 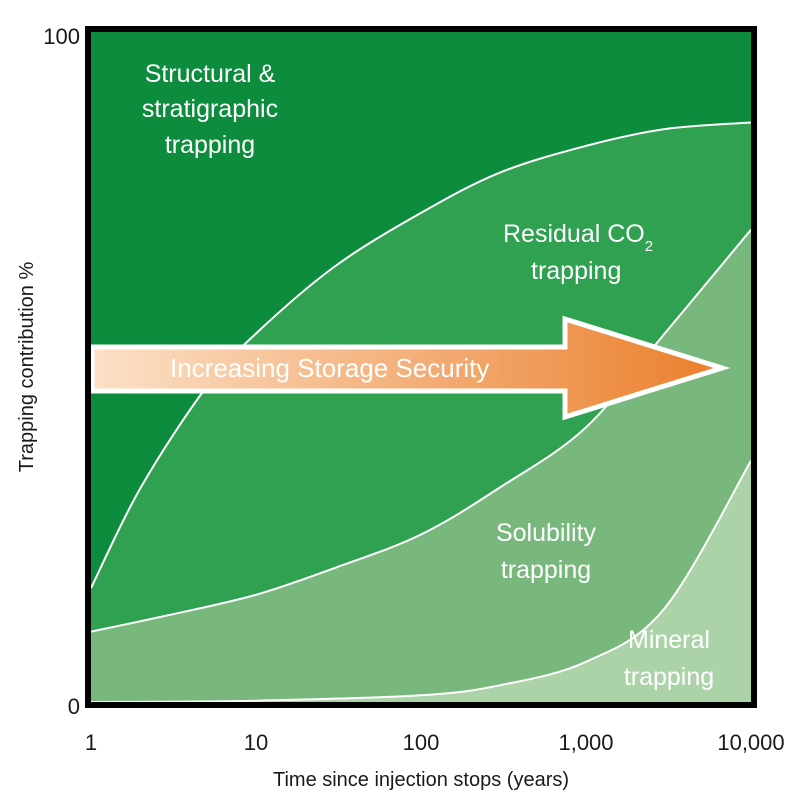 I want to click on solubility-trapping-label: Solubility trapping, so click(x=546, y=551).